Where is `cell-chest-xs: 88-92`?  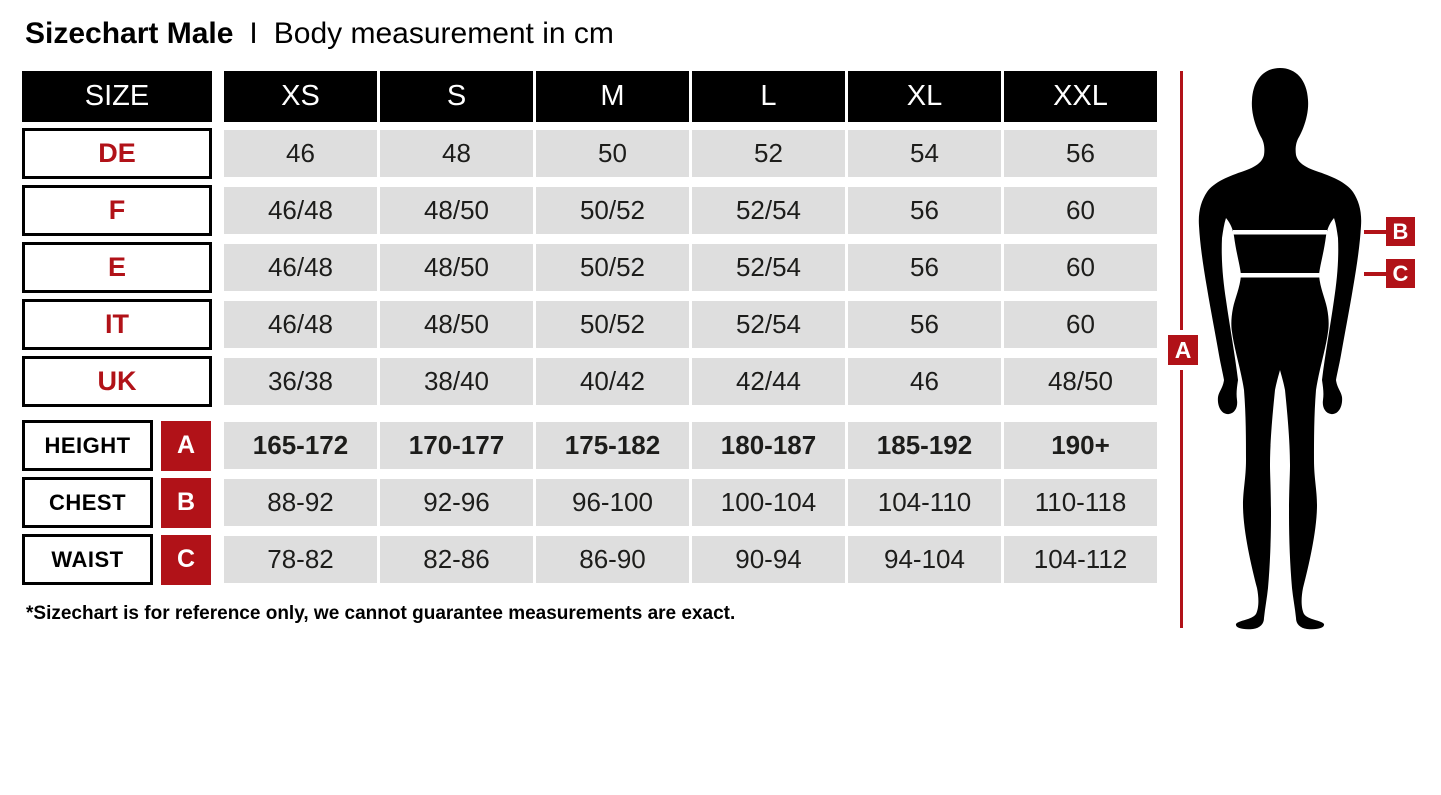 cell-chest-xs: 88-92 is located at coordinates (300, 502).